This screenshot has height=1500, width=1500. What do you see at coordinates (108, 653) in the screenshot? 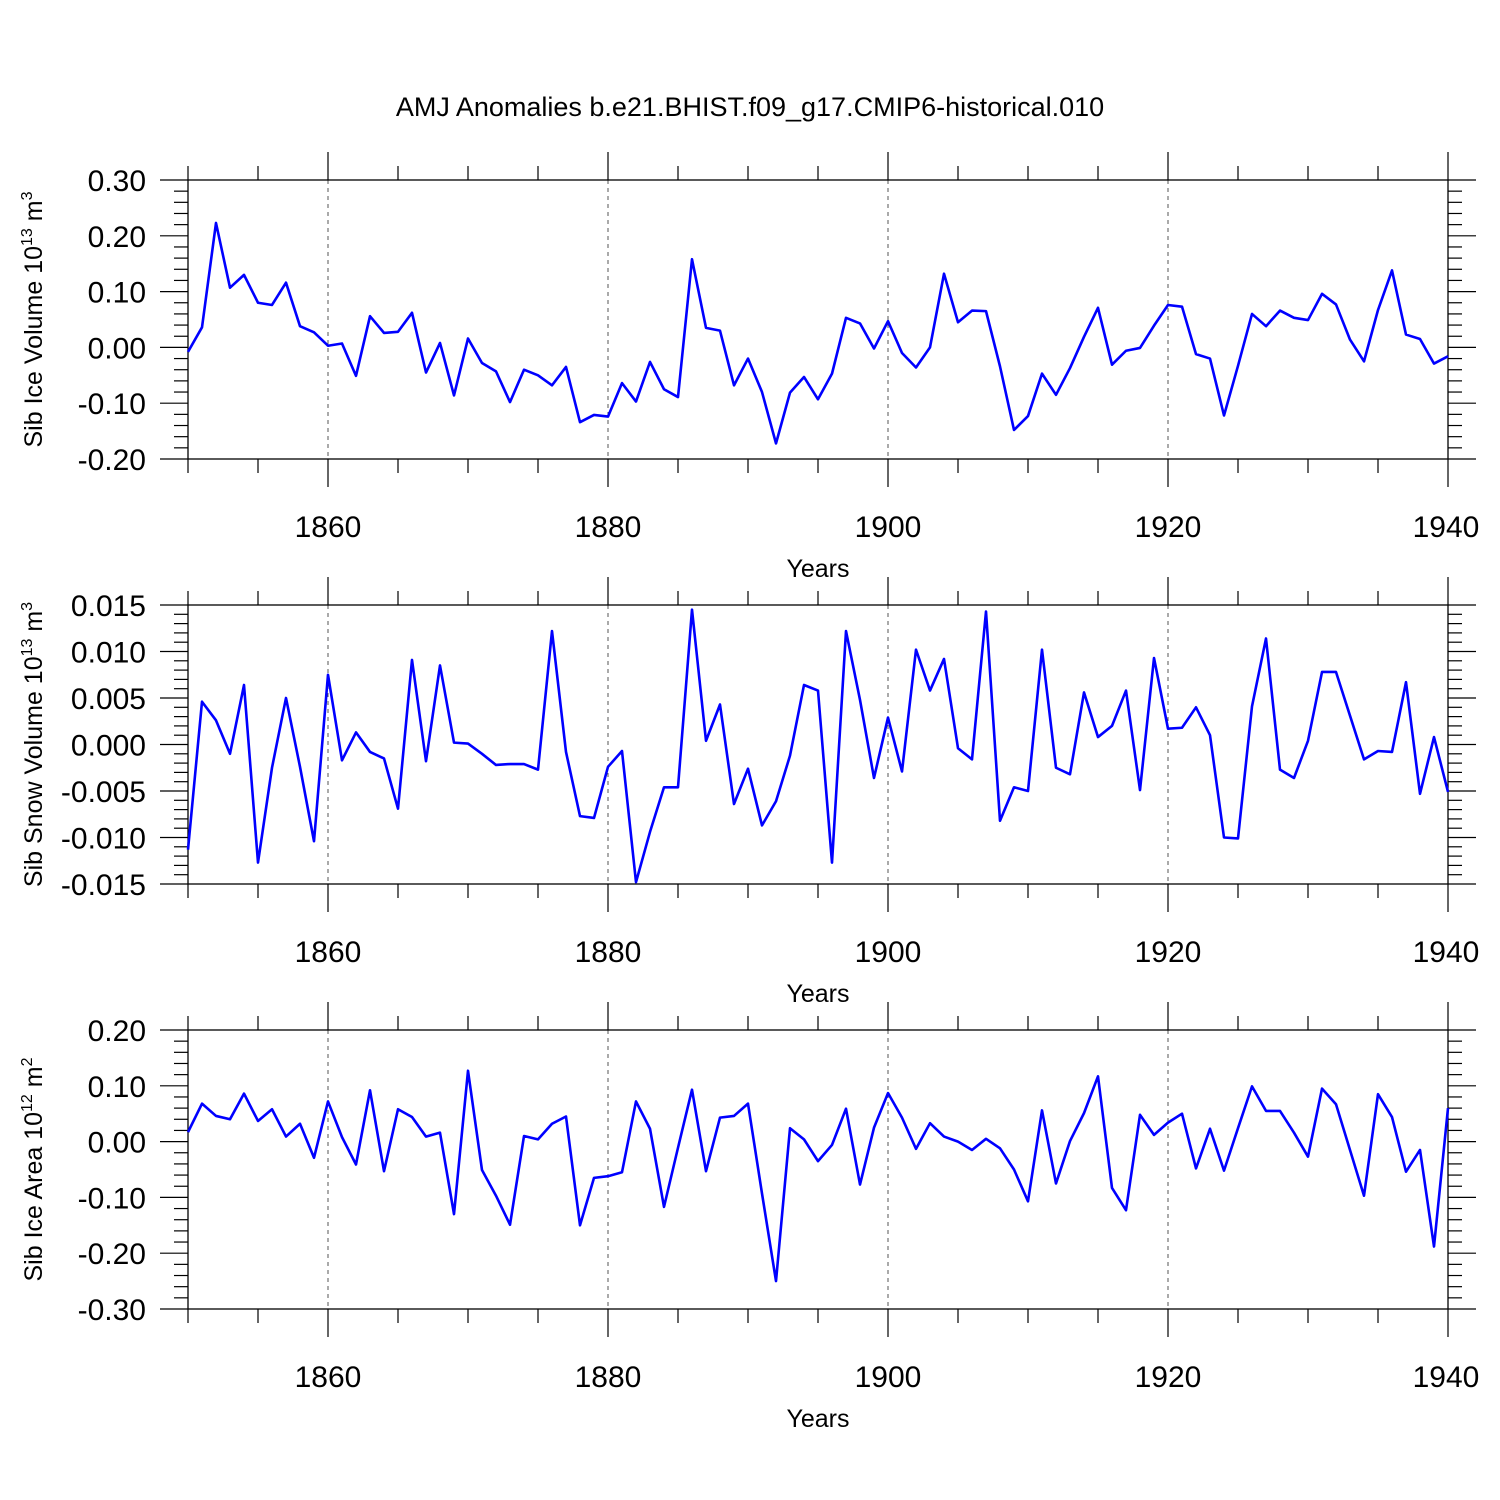
I see `y-tick-label: 0.010` at bounding box center [108, 653].